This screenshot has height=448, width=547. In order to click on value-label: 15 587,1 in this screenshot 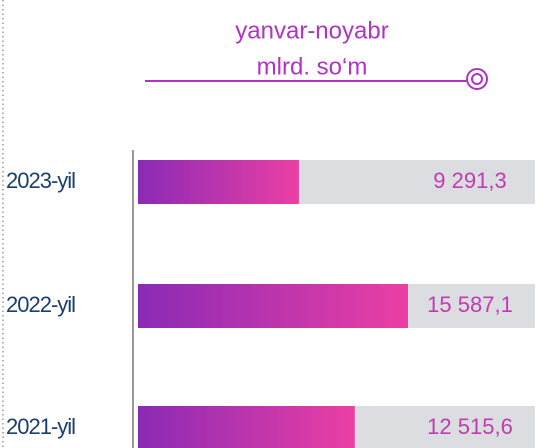, I will do `click(470, 304)`.